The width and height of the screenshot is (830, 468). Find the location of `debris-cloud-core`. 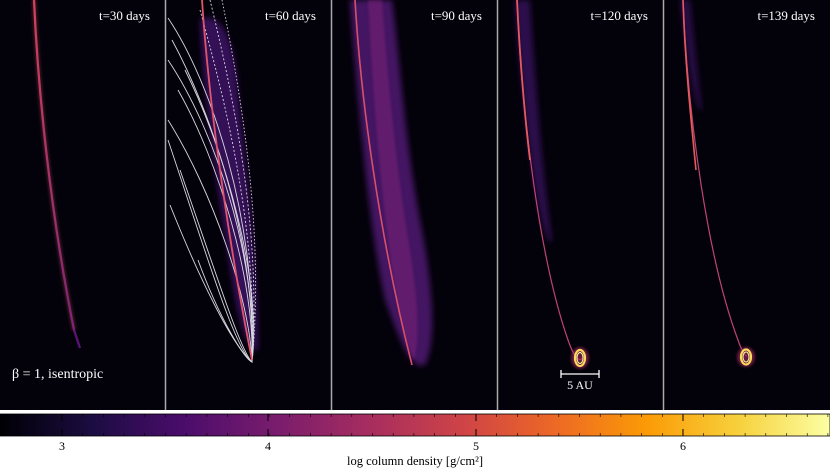

debris-cloud-core is located at coordinates (393, 180).